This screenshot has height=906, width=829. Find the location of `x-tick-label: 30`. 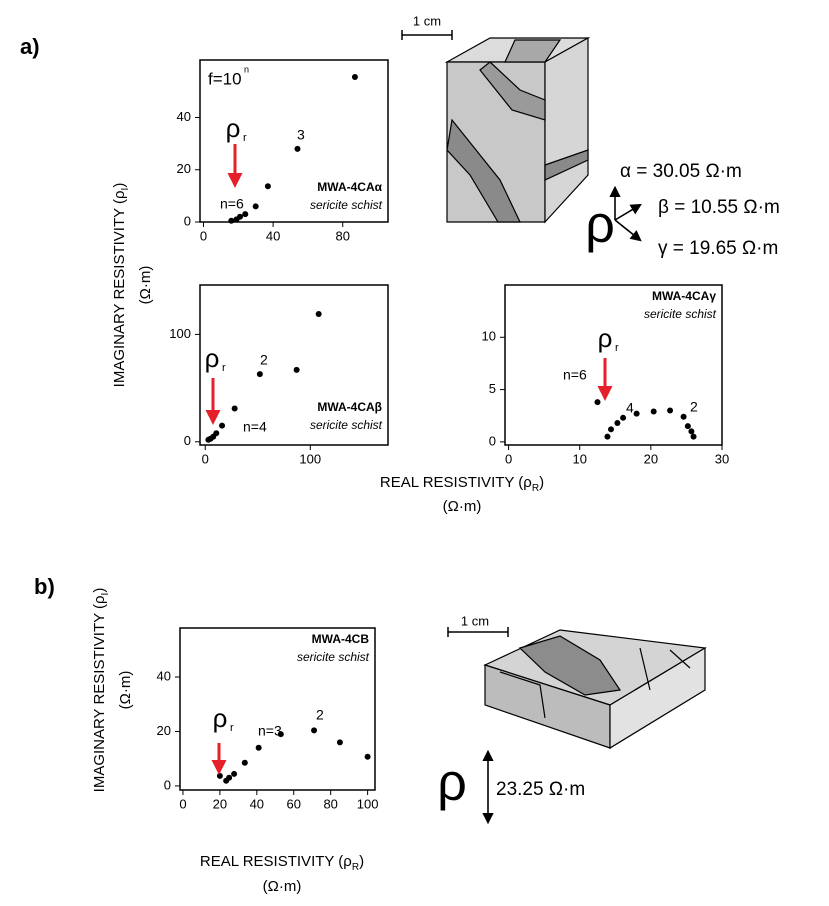

x-tick-label: 30 is located at coordinates (722, 458).